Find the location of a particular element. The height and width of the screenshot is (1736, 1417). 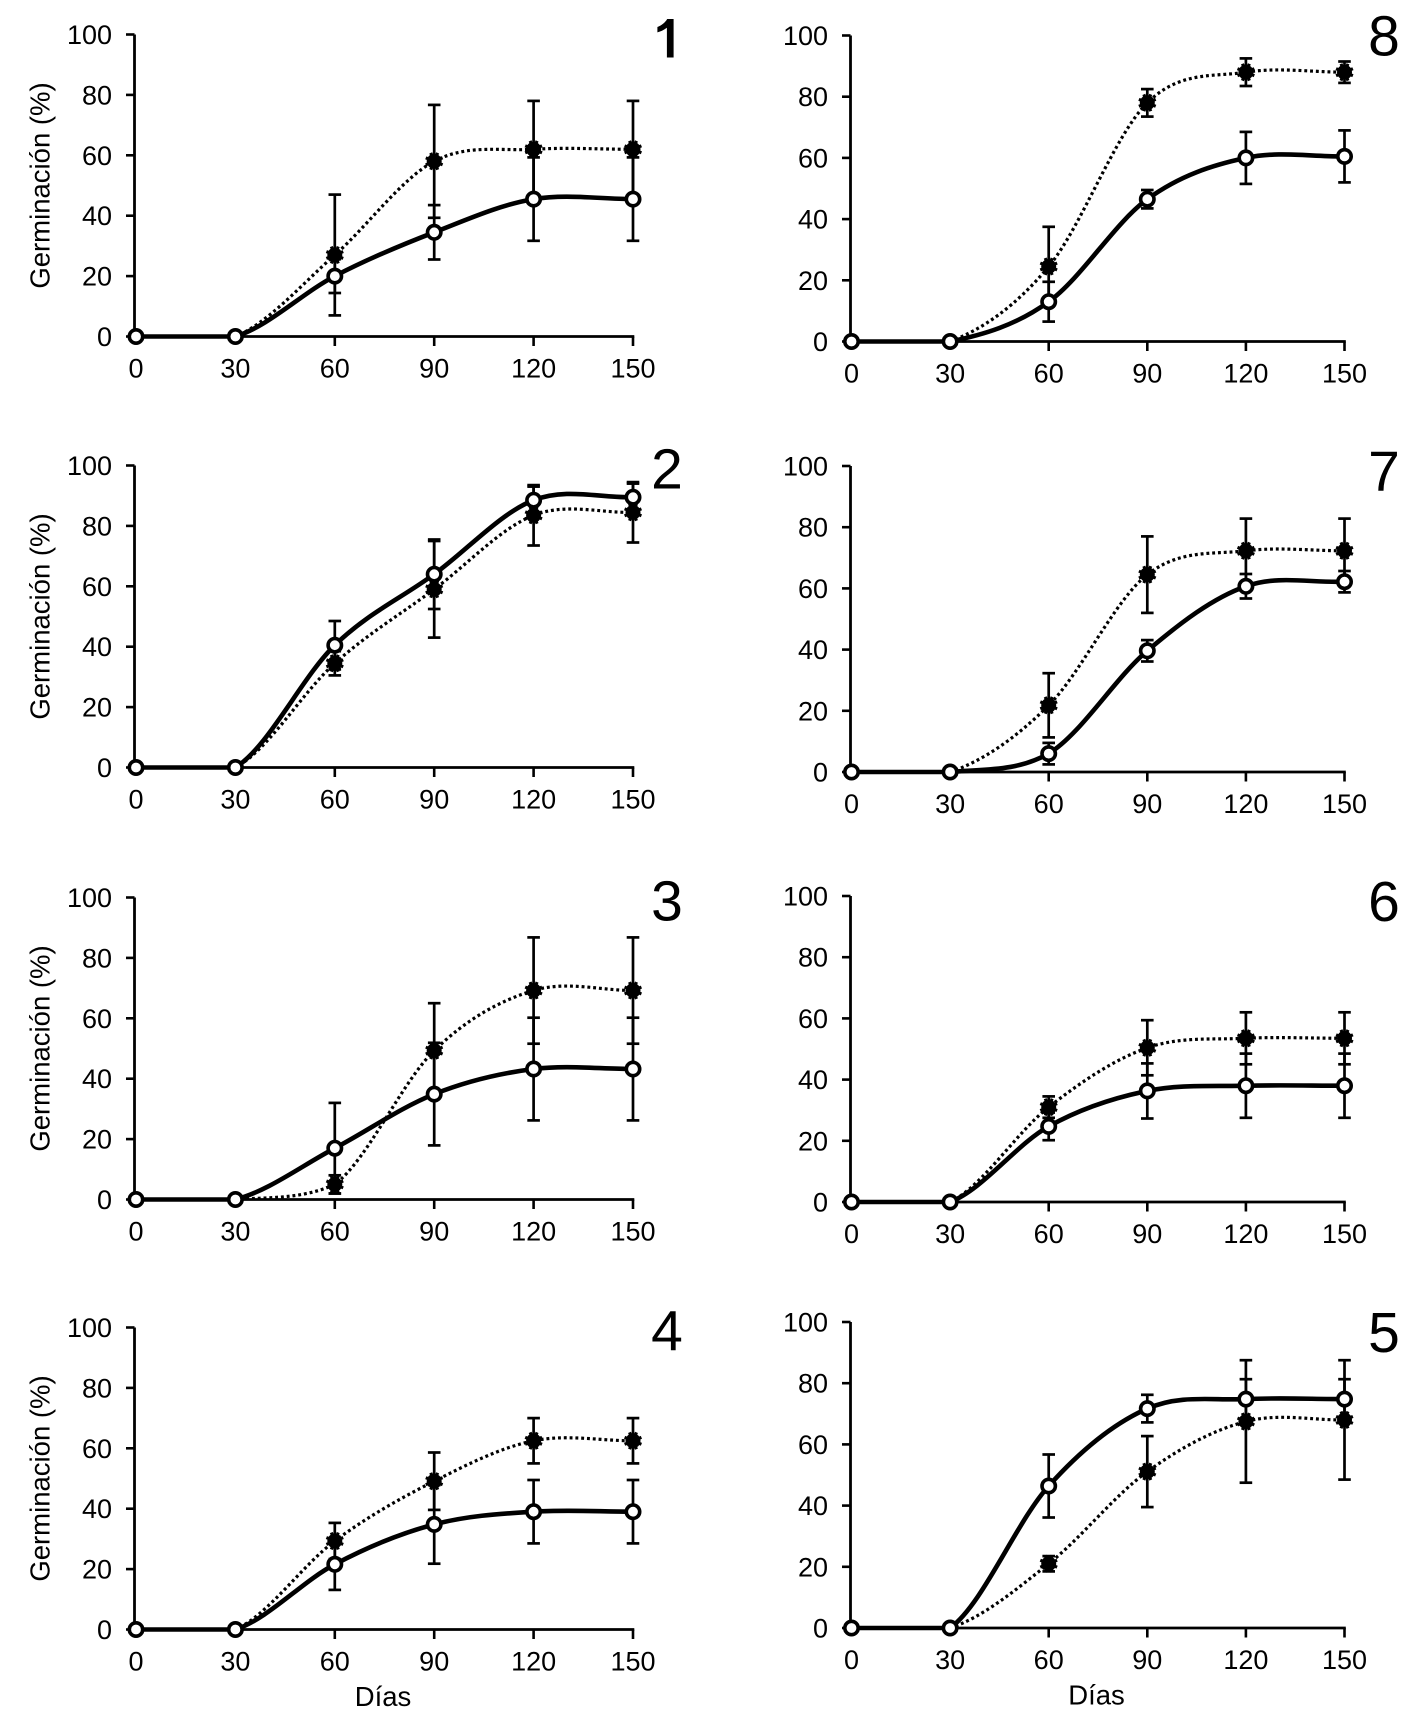

svg-text: 4 is located at coordinates (667, 1332).